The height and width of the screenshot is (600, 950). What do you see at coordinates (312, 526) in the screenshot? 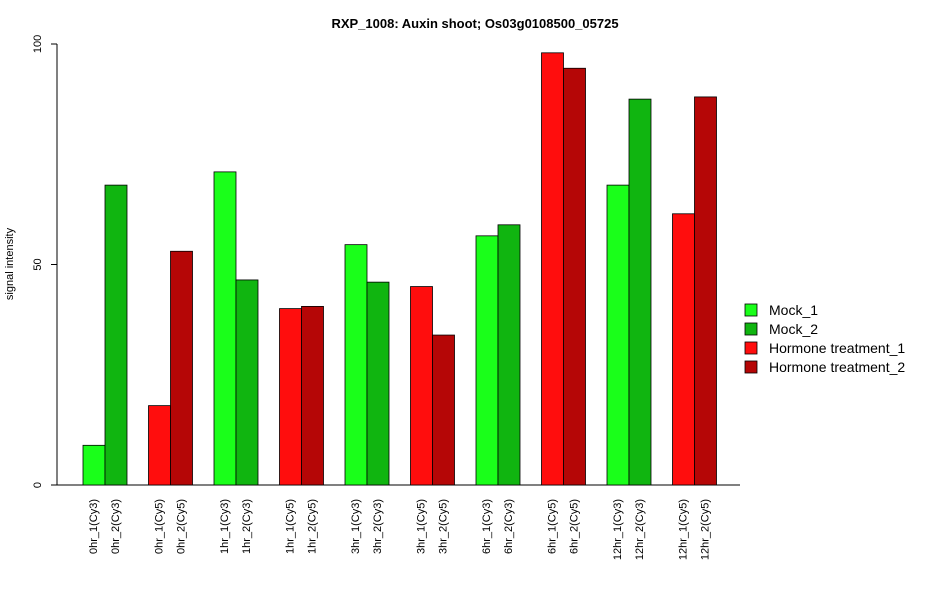
I see `x-tick-label: 1hr_2(Cy5)` at bounding box center [312, 526].